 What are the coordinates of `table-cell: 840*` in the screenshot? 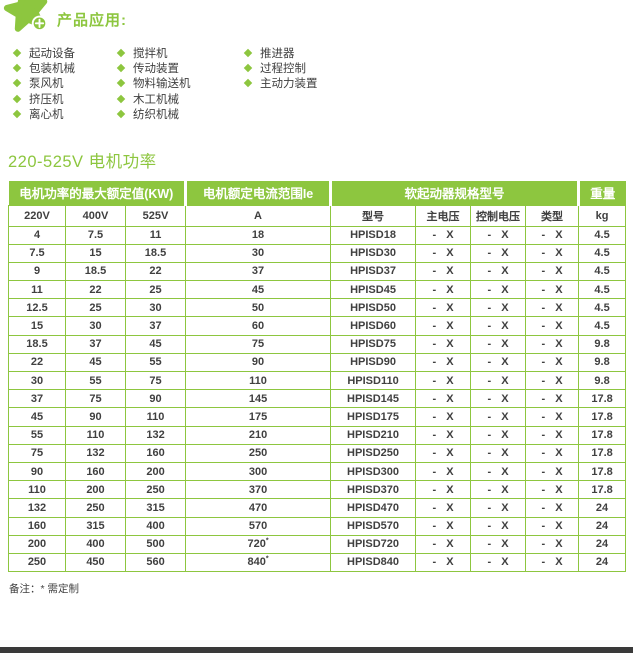 It's located at (258, 562).